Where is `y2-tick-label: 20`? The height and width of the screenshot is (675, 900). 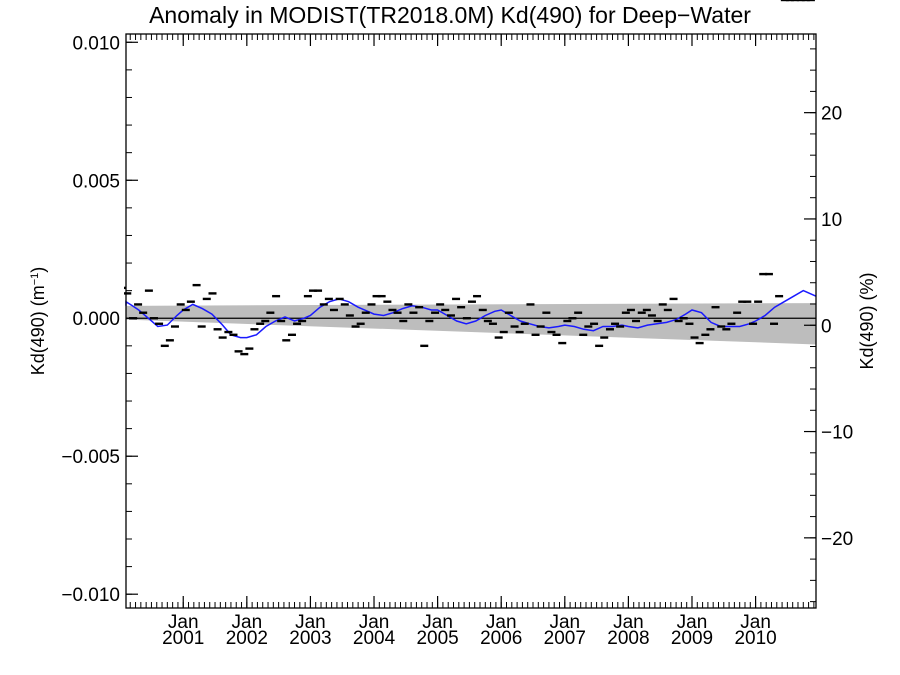
y2-tick-label: 20 is located at coordinates (831, 114).